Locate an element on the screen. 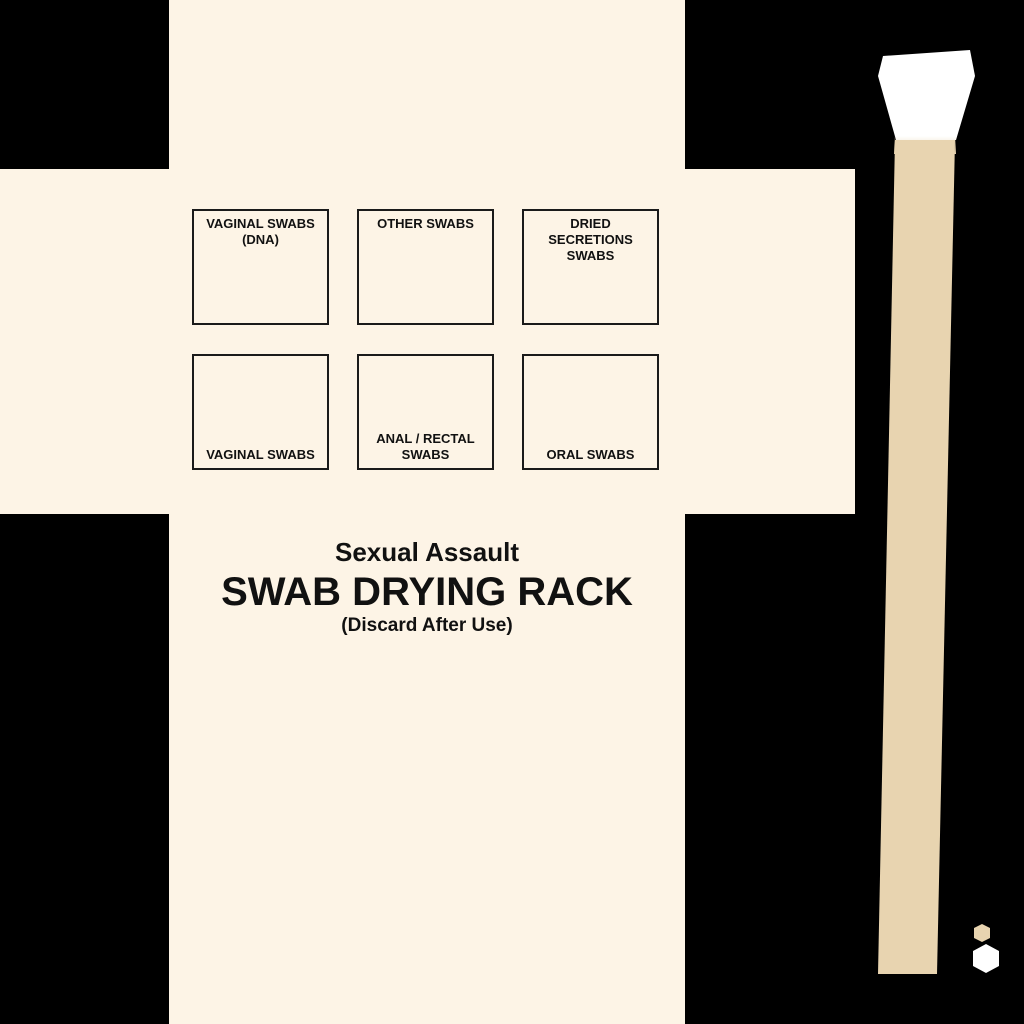 This screenshot has height=1024, width=1024. slot-label: VAGINAL SWABS (DNA) is located at coordinates (260, 231).